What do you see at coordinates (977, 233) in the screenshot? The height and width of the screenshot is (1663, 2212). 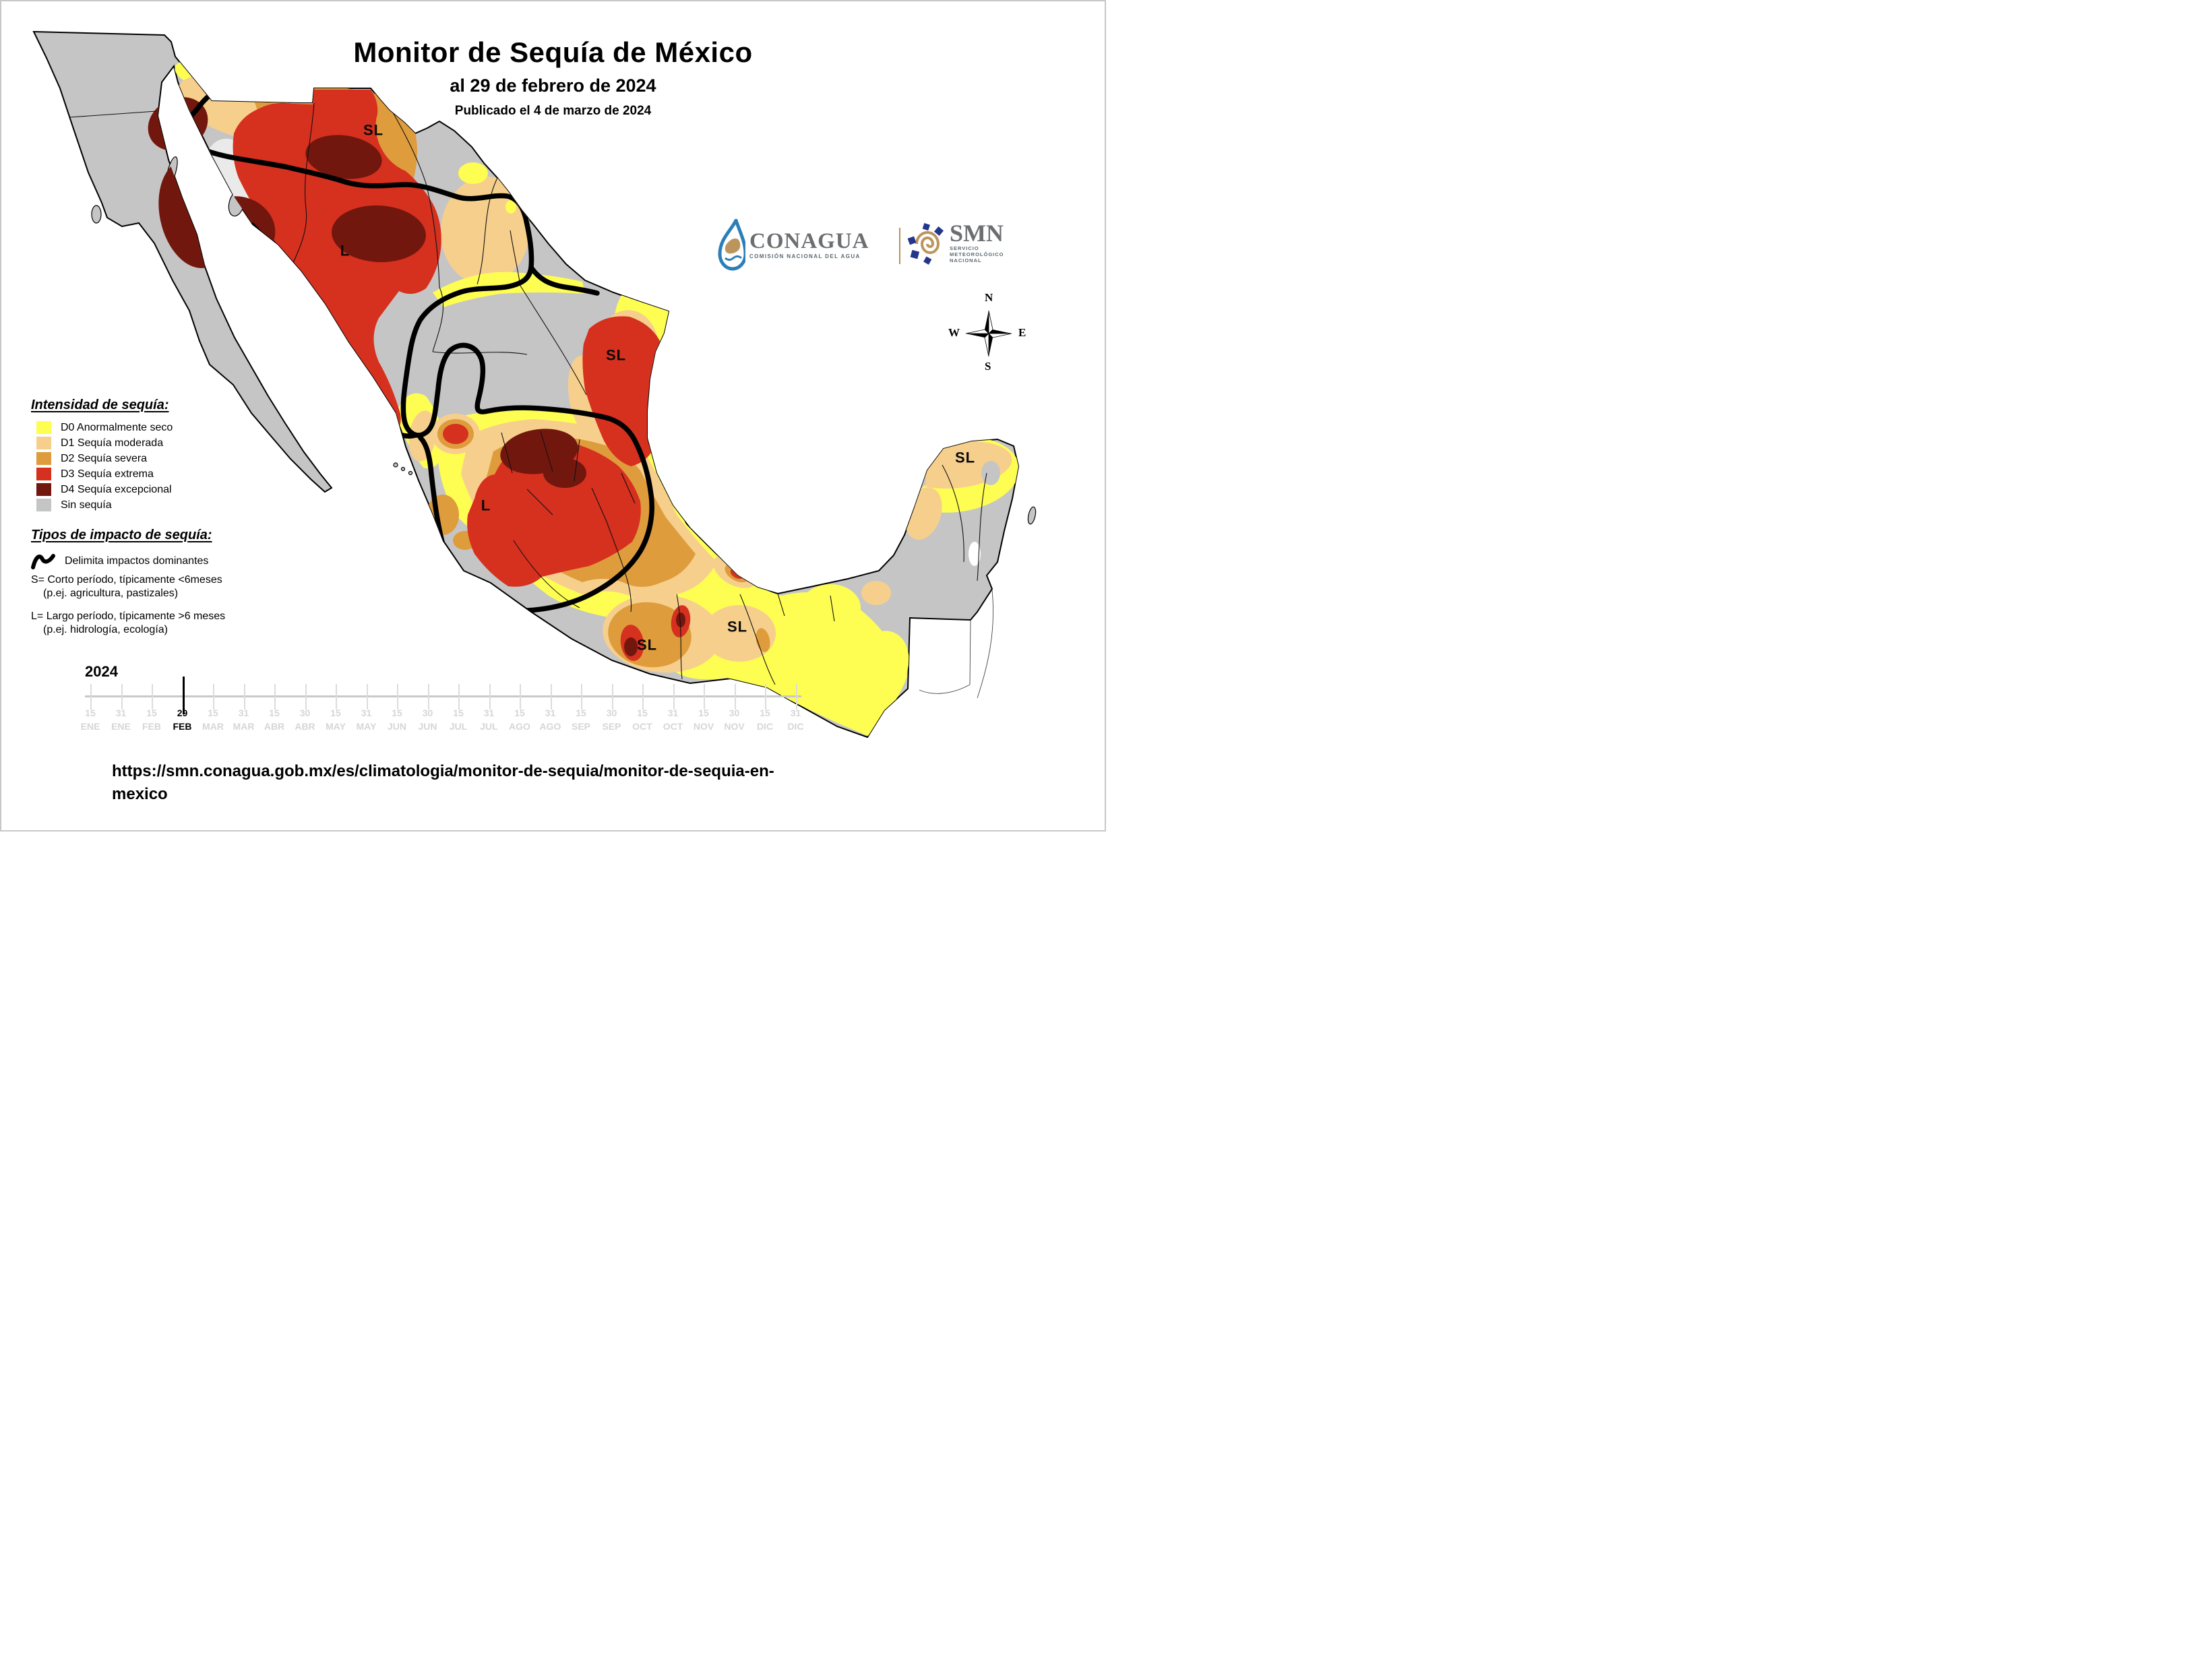 I see `smn-name: SMN` at bounding box center [977, 233].